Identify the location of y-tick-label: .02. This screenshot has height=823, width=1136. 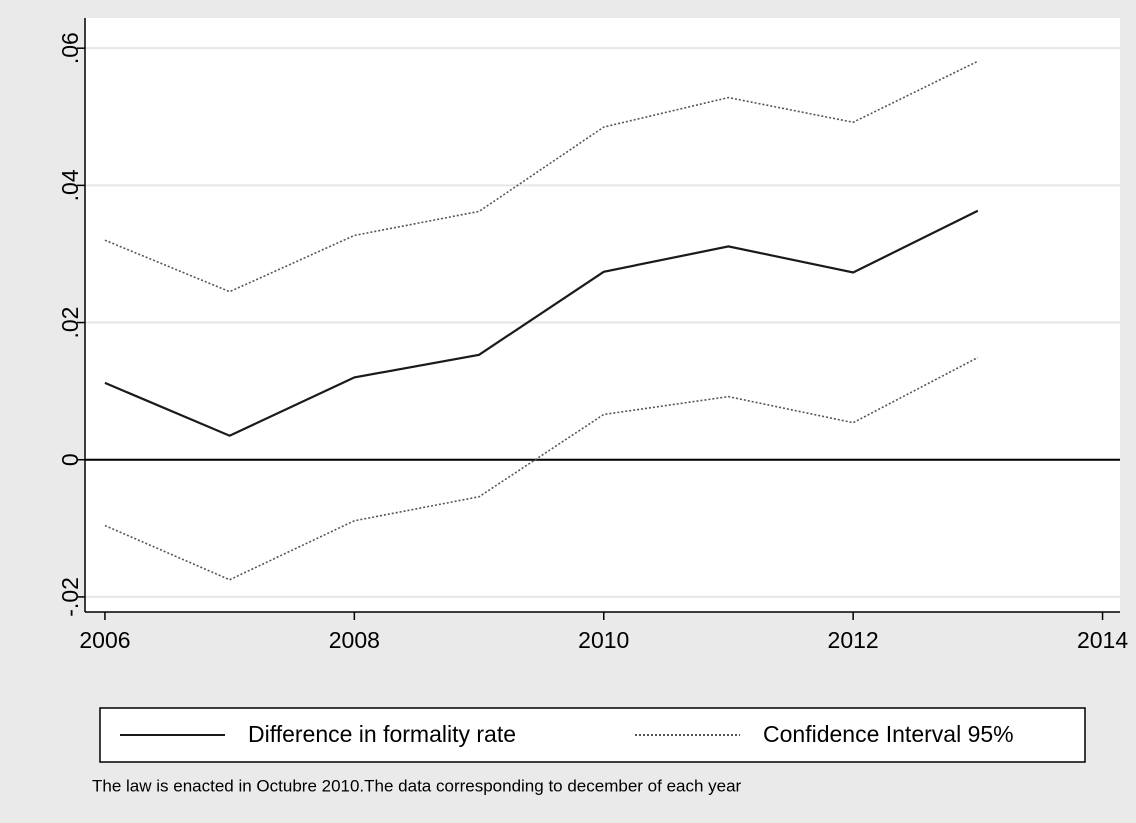
(70, 323).